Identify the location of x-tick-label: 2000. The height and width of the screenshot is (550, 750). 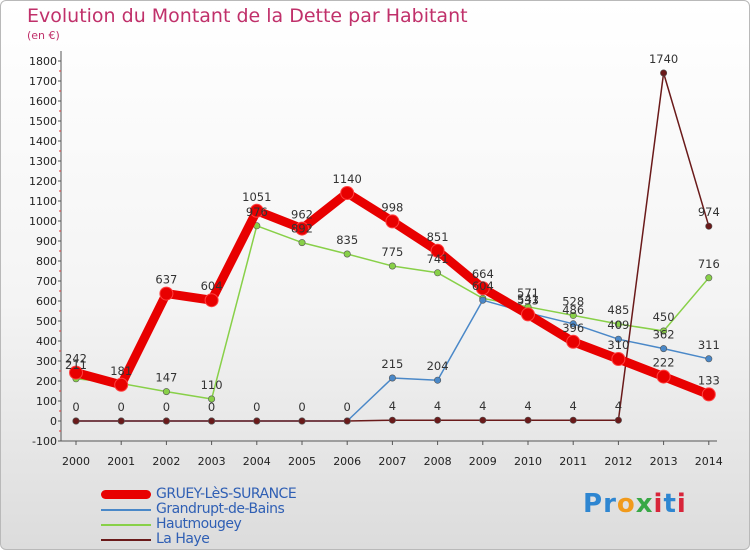
(76, 461).